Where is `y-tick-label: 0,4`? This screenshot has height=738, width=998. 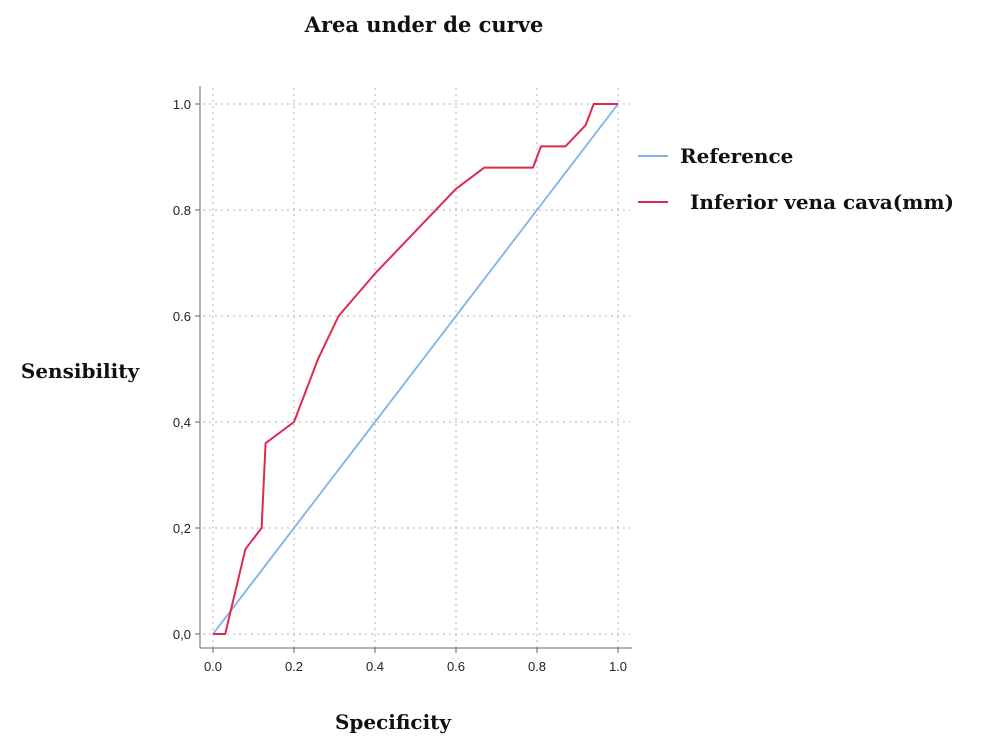
y-tick-label: 0,4 is located at coordinates (182, 422).